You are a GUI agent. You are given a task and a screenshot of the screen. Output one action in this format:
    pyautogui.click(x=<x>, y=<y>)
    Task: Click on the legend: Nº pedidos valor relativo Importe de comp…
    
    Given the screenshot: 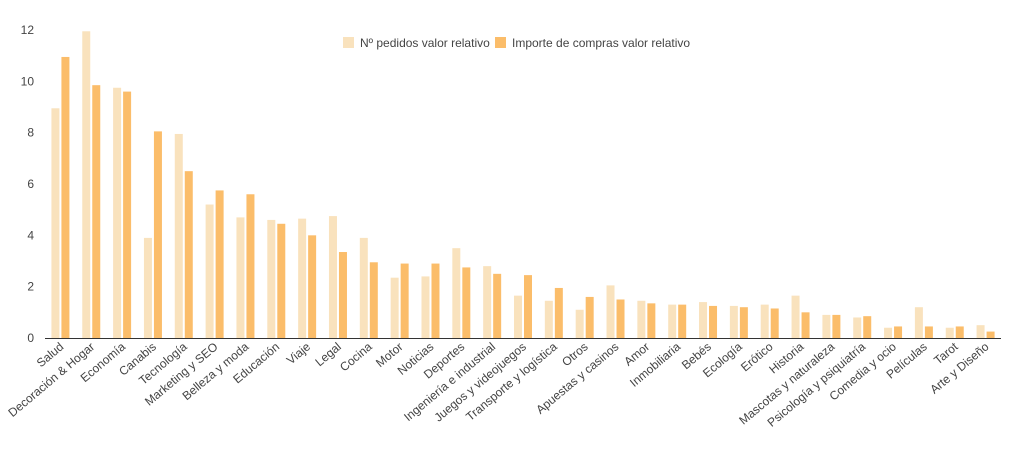 What is the action you would take?
    pyautogui.click(x=516, y=43)
    